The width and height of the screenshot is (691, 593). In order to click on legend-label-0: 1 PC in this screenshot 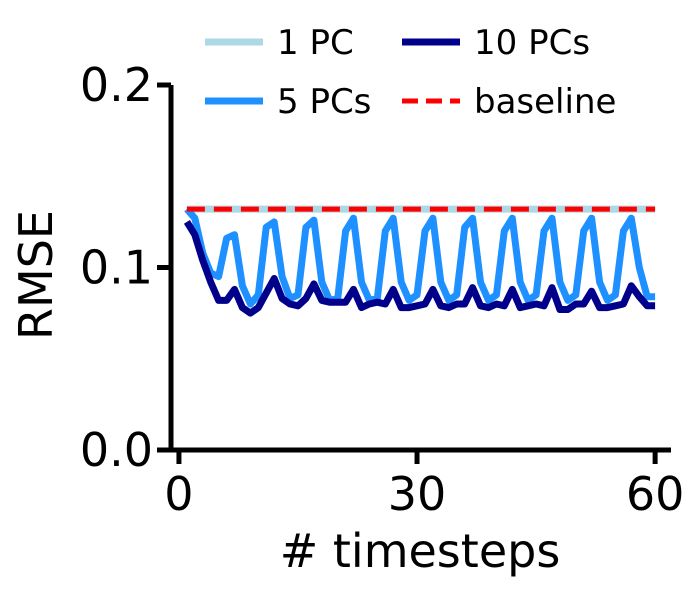, I will do `click(315, 43)`.